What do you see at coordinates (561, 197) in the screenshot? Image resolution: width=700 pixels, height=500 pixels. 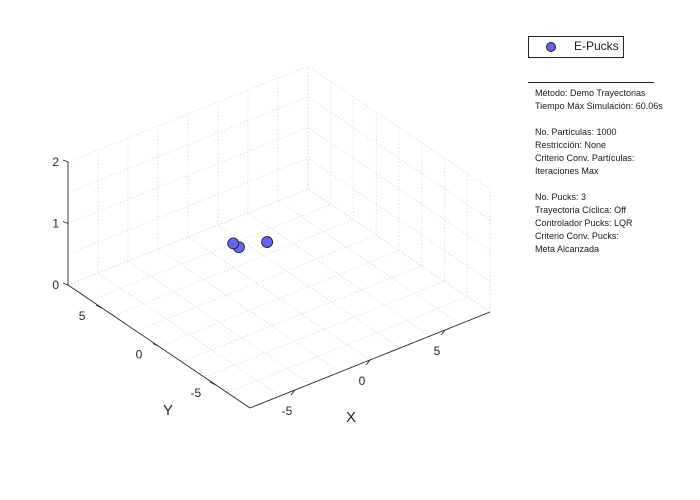 I see `info-line: No. Pucks: 3` at bounding box center [561, 197].